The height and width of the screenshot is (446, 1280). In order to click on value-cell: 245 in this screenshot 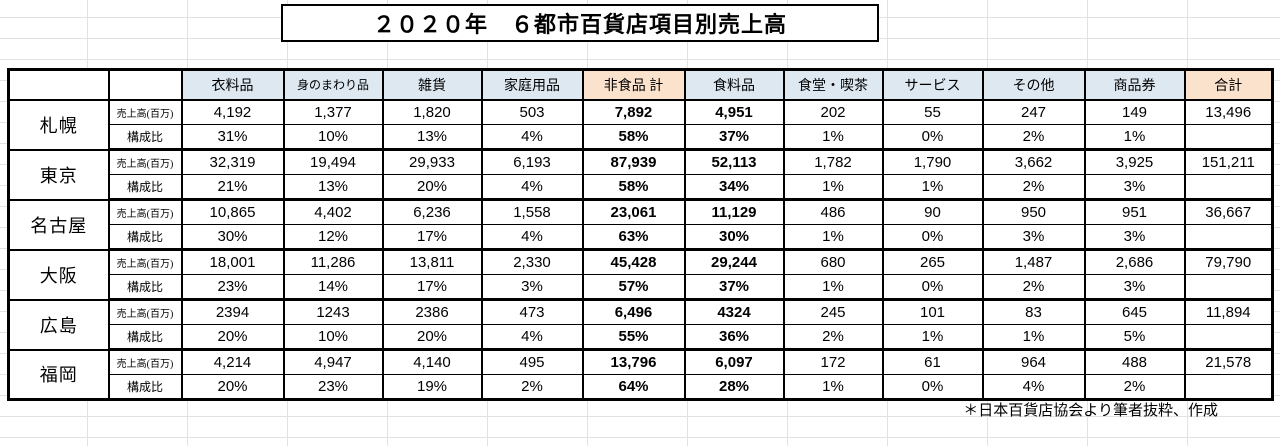, I will do `click(833, 311)`.